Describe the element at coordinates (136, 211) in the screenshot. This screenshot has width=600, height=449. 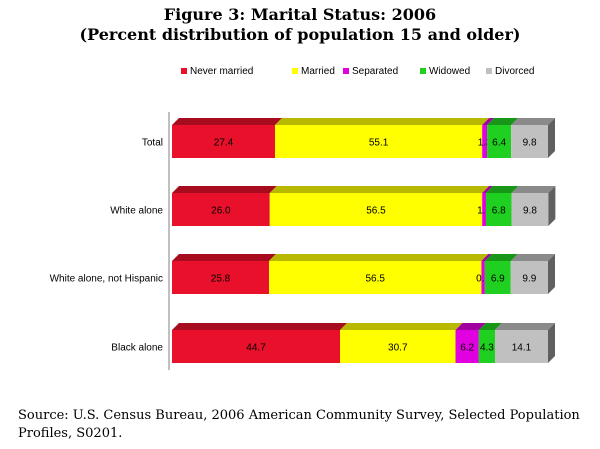
I see `category-label-white-alone: White alone` at that location.